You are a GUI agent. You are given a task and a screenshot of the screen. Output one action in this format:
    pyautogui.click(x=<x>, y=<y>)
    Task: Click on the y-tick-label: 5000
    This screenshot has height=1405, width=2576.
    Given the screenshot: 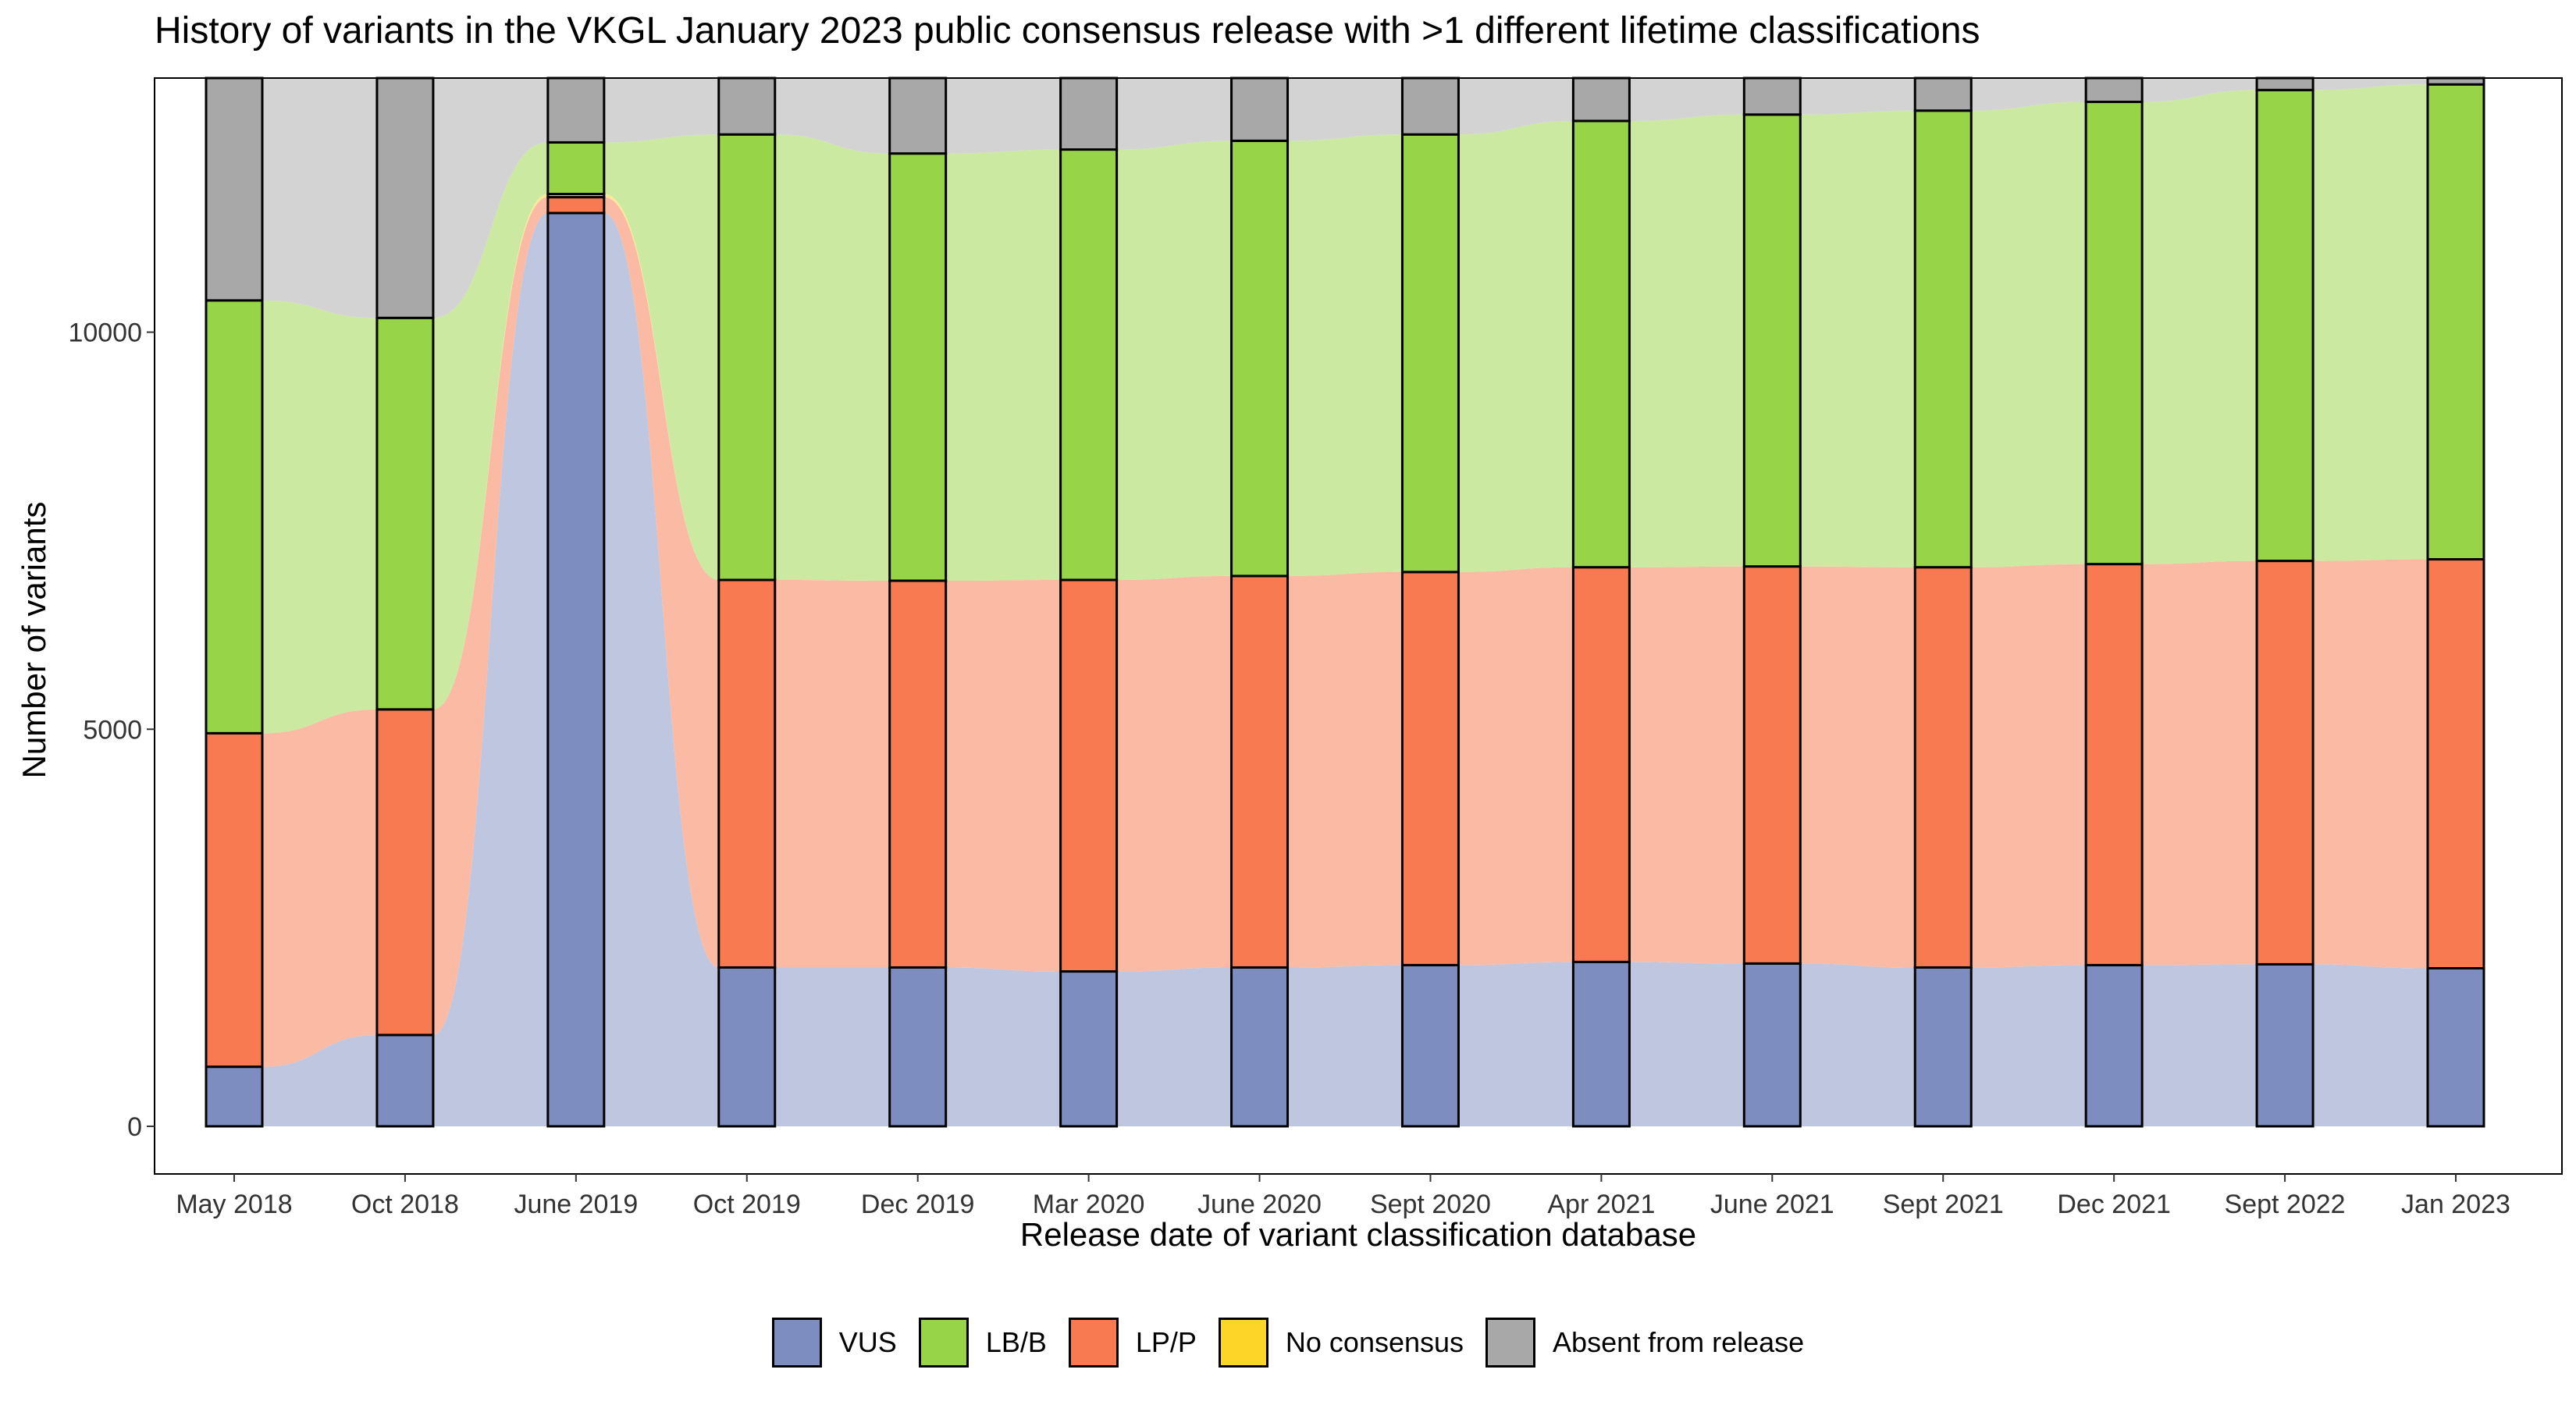 What is the action you would take?
    pyautogui.click(x=112, y=730)
    